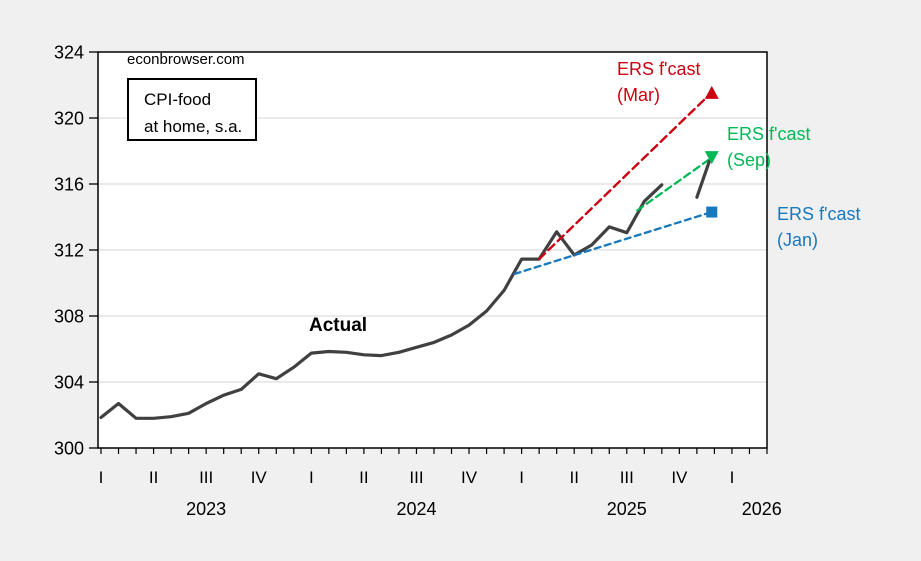 This screenshot has height=561, width=921. I want to click on marker-fcast_mar-triangle-up-icon, so click(711, 92).